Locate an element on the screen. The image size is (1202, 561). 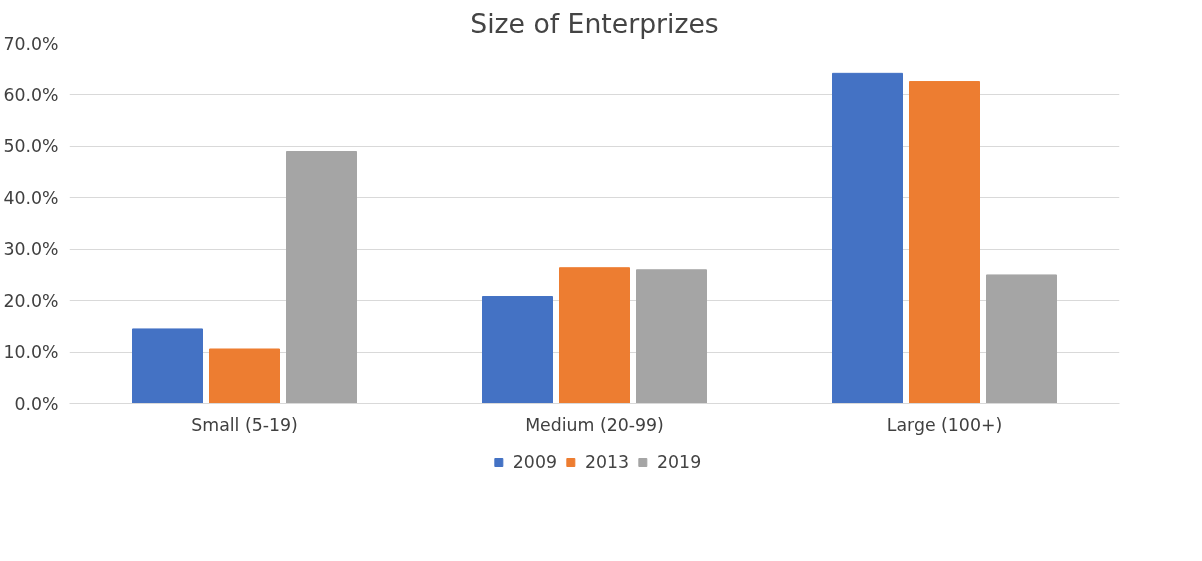
x-tick-label: Medium (20-99) is located at coordinates (594, 424).